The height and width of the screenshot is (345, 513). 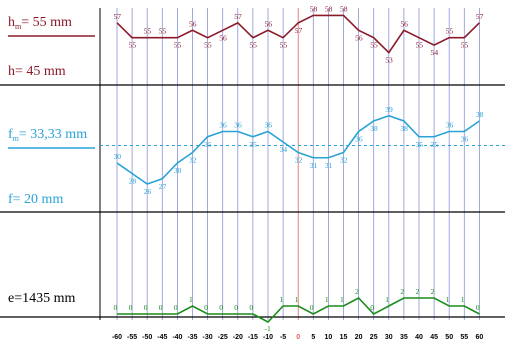 I want to click on x-tick-label: -10, so click(x=268, y=337).